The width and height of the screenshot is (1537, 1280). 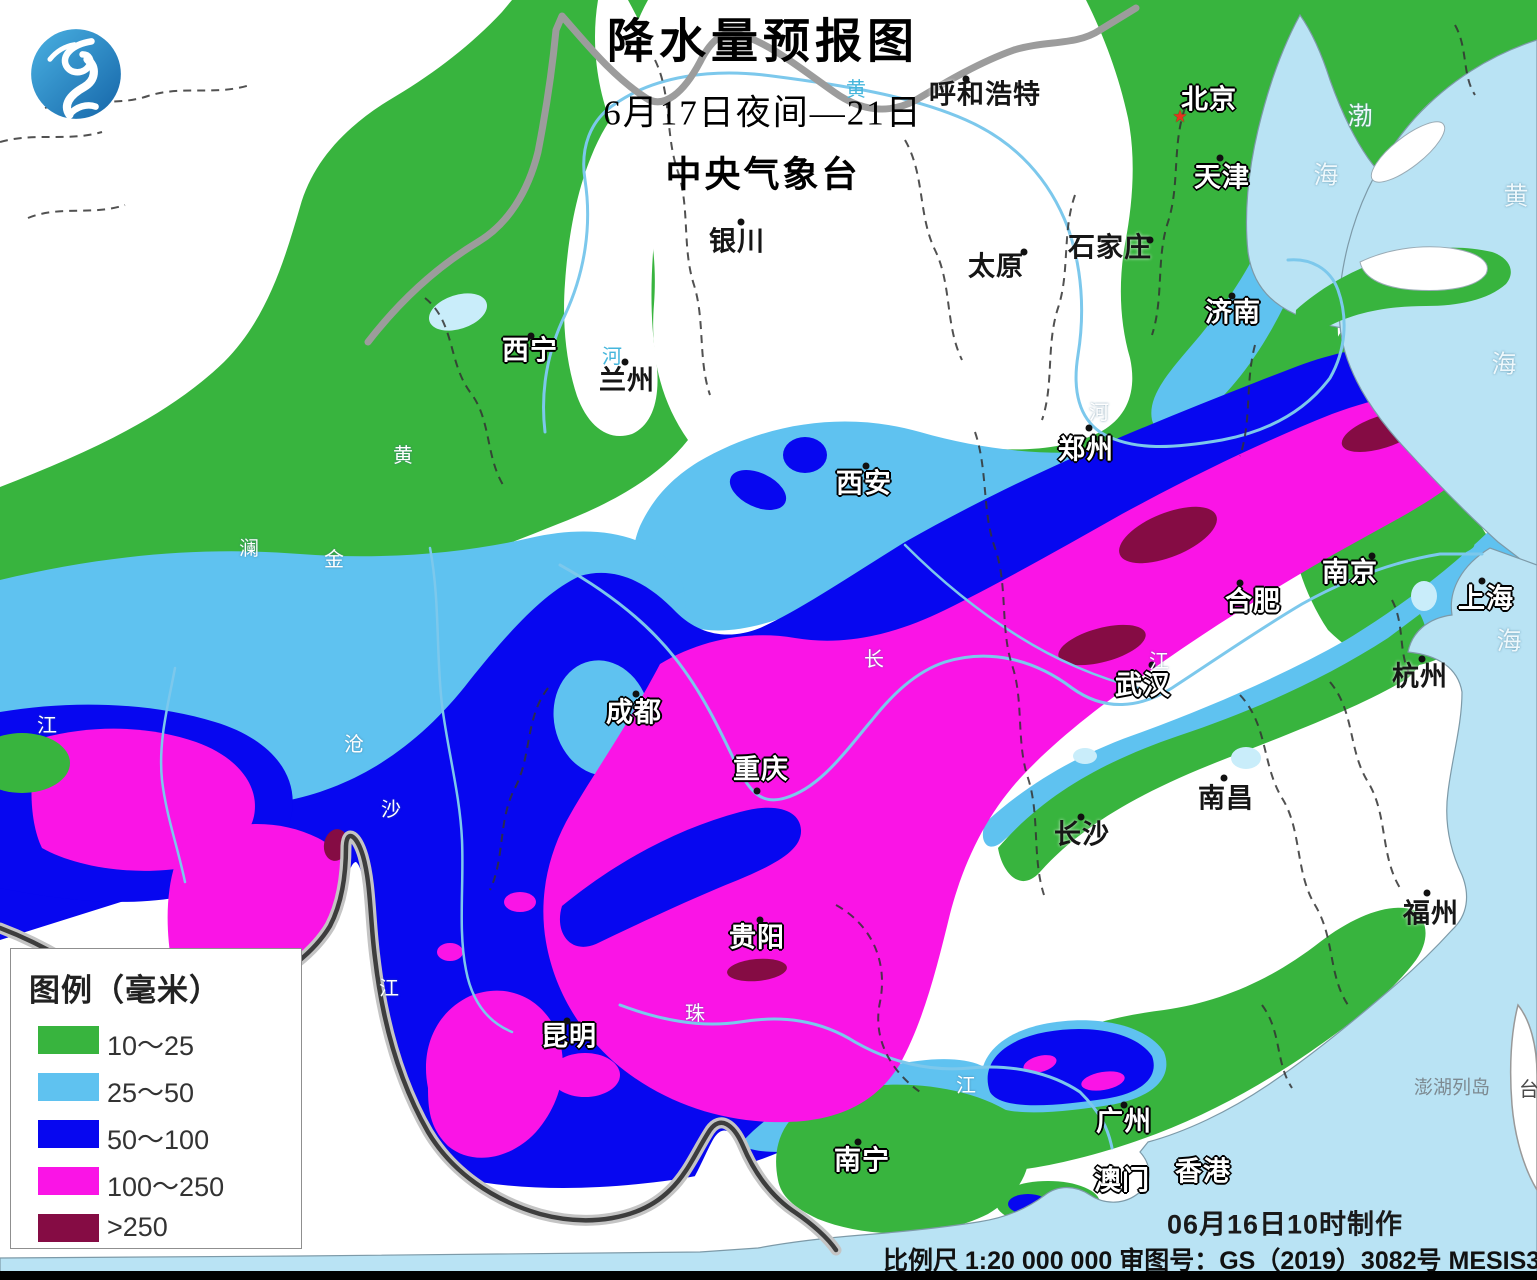 I want to click on city-label-西安: 西安, so click(x=864, y=483).